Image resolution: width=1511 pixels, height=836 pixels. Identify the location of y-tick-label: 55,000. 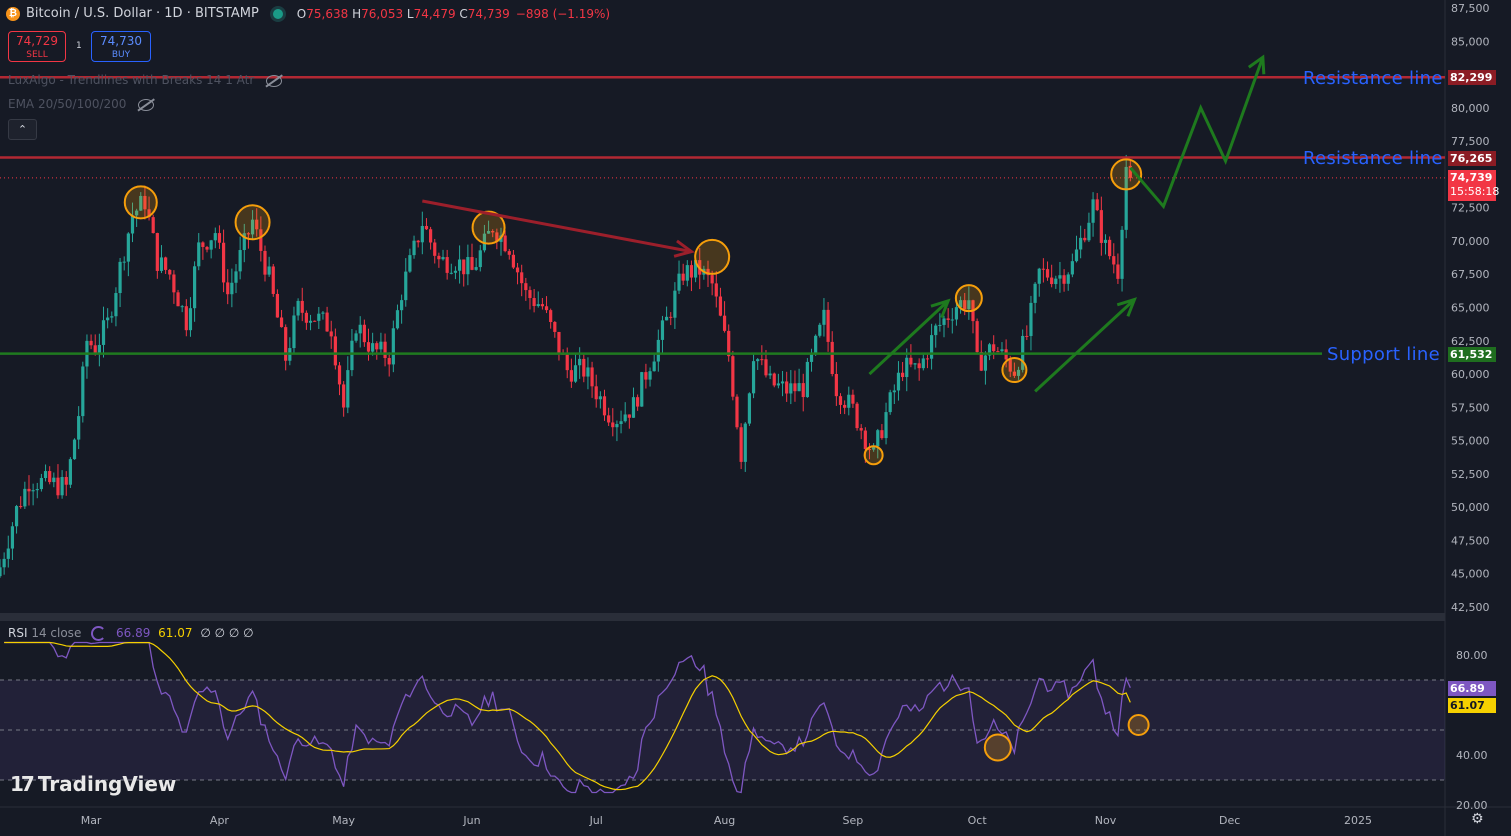
(1470, 441).